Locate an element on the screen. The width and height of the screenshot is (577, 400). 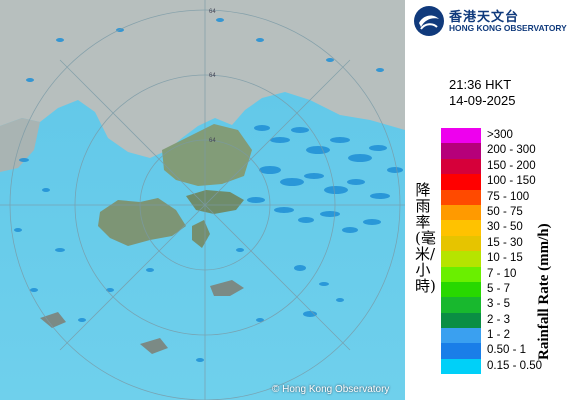
hko-logo-icon is located at coordinates (429, 21).